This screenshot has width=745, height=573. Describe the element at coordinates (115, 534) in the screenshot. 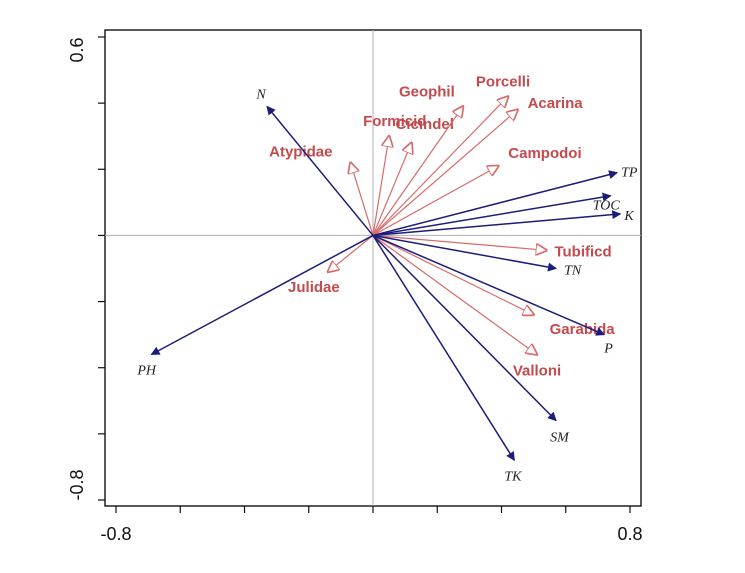

I see `x-tick-label-min: -0.8` at that location.